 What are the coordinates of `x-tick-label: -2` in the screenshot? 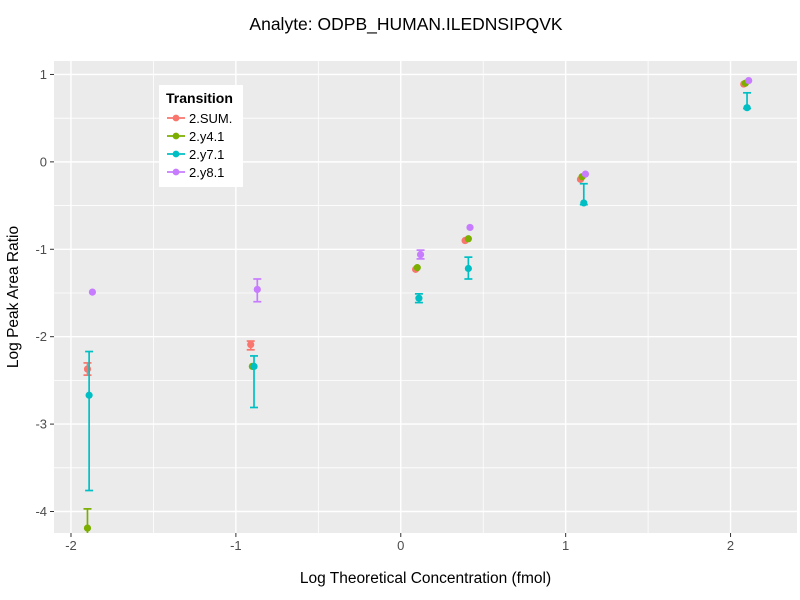 It's located at (71, 545).